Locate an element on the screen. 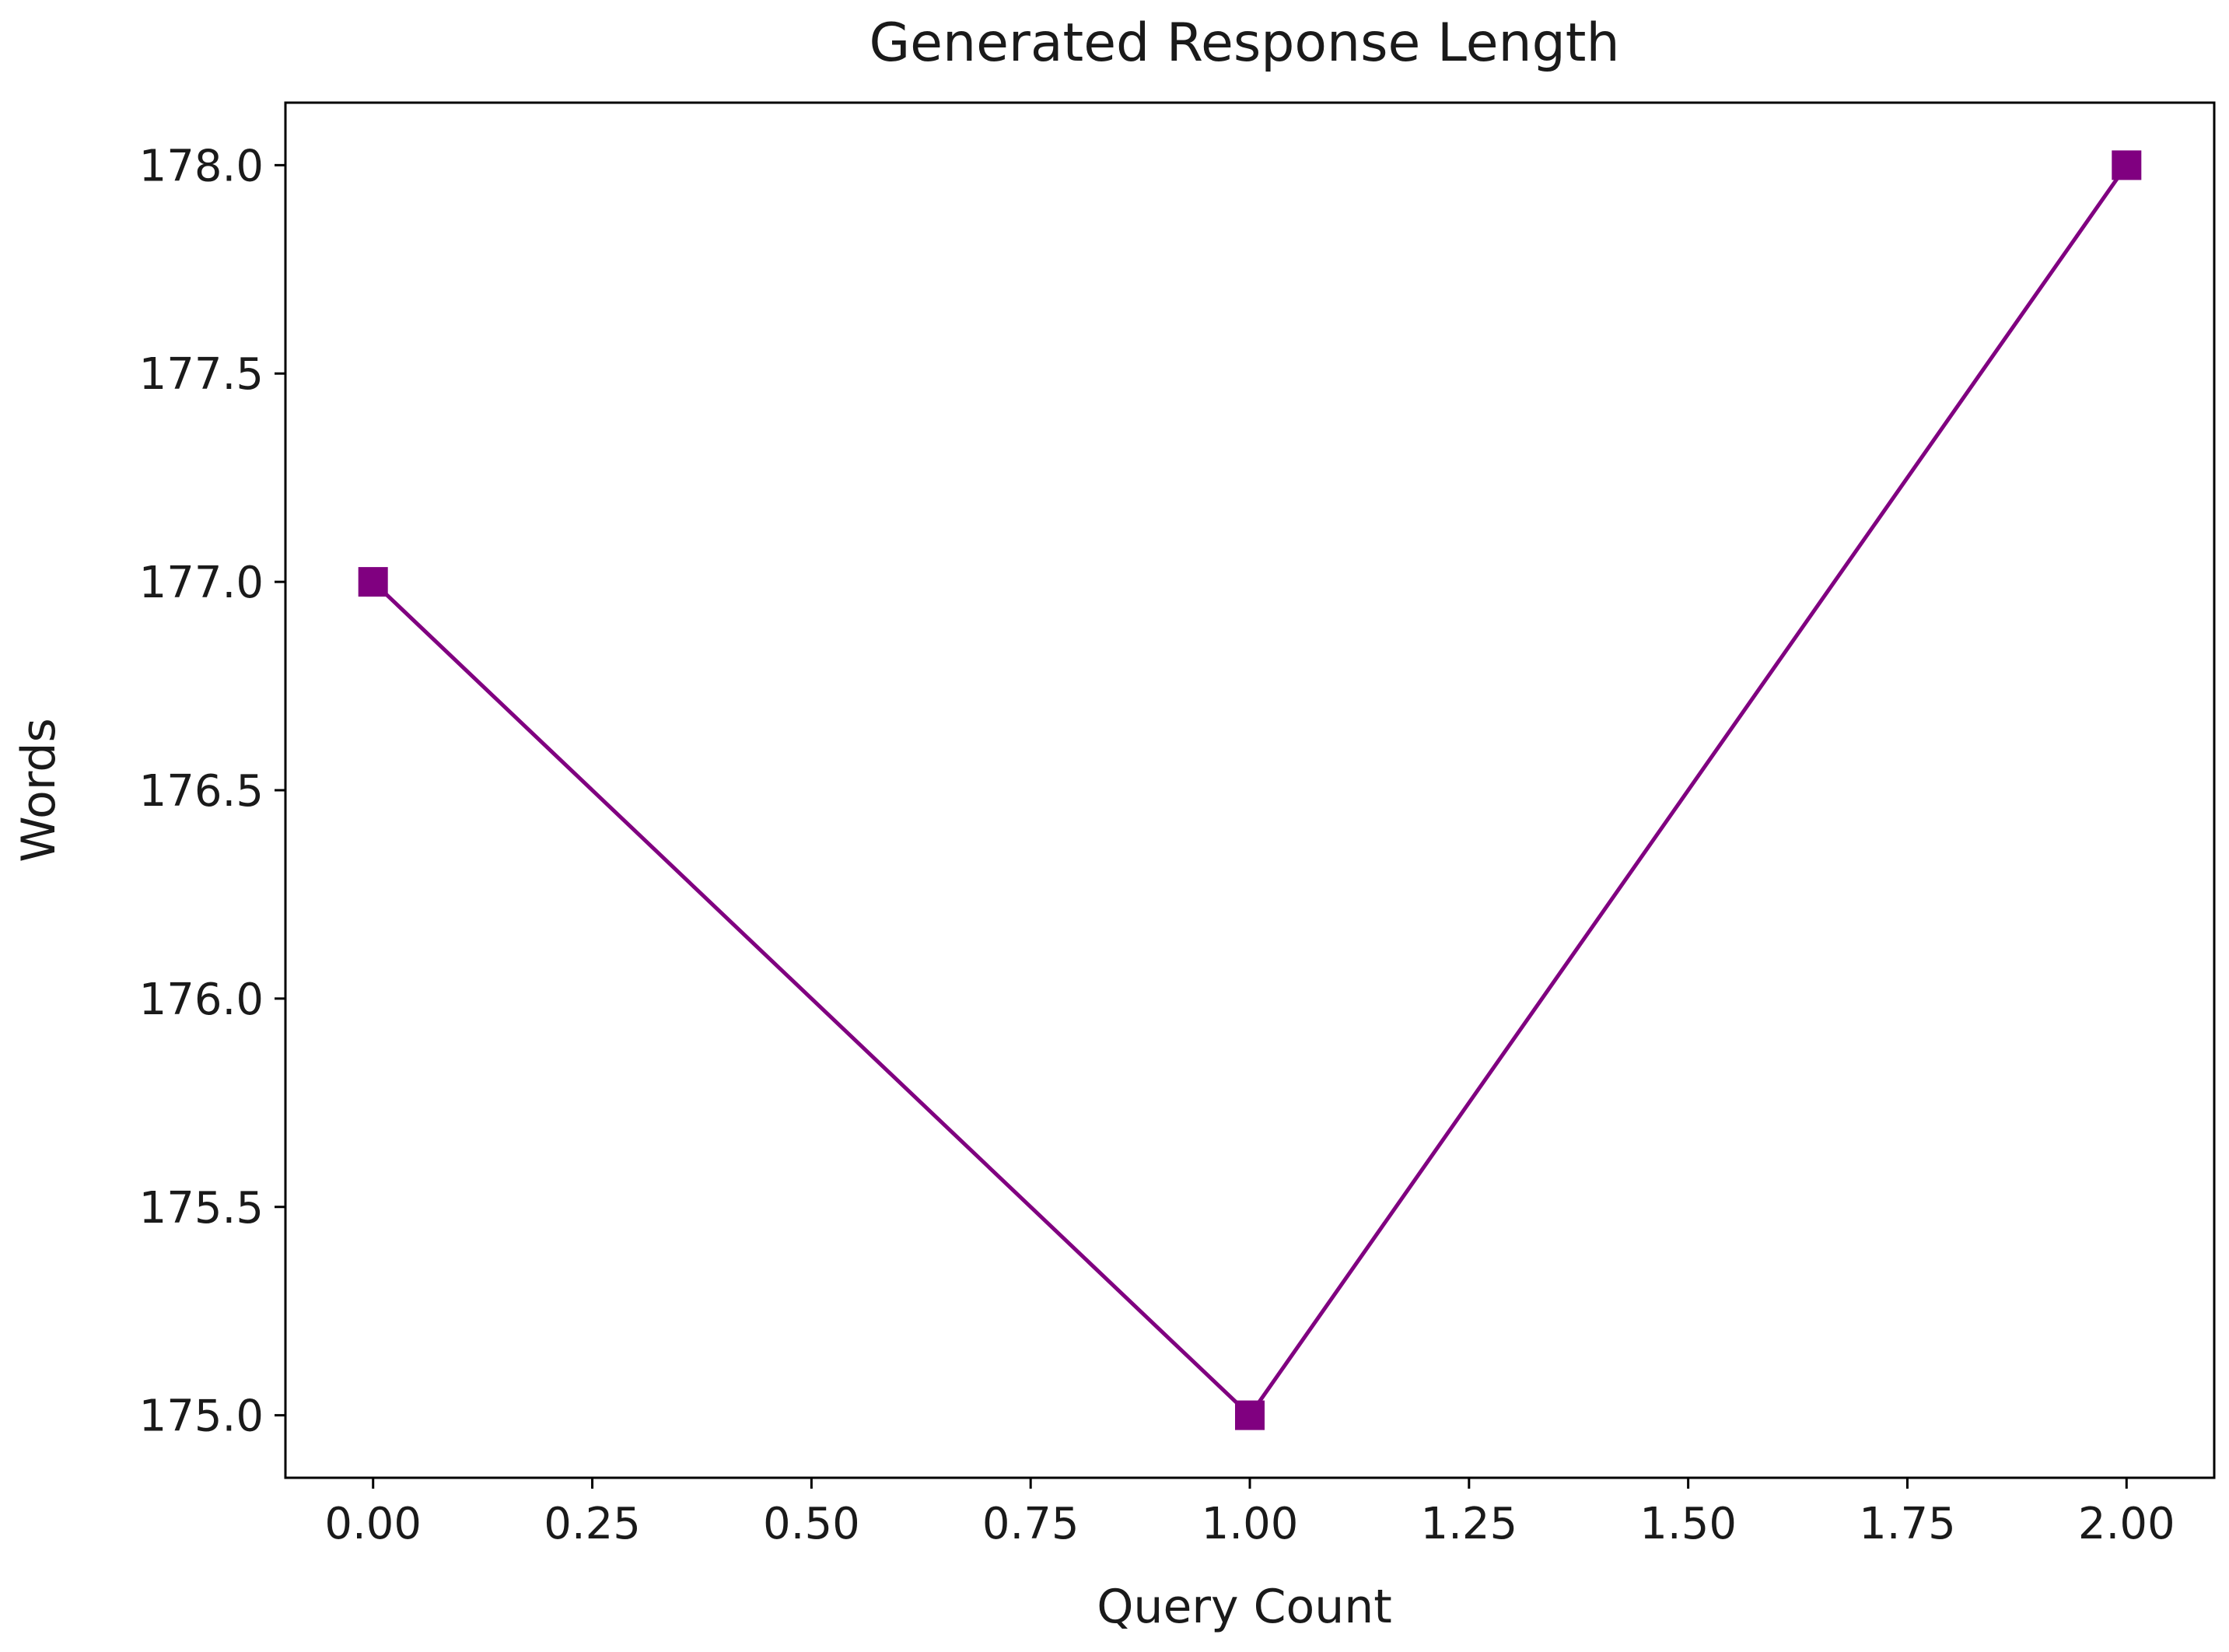 This screenshot has height=1652, width=2229. x-tick-label: 0.50 is located at coordinates (811, 1524).